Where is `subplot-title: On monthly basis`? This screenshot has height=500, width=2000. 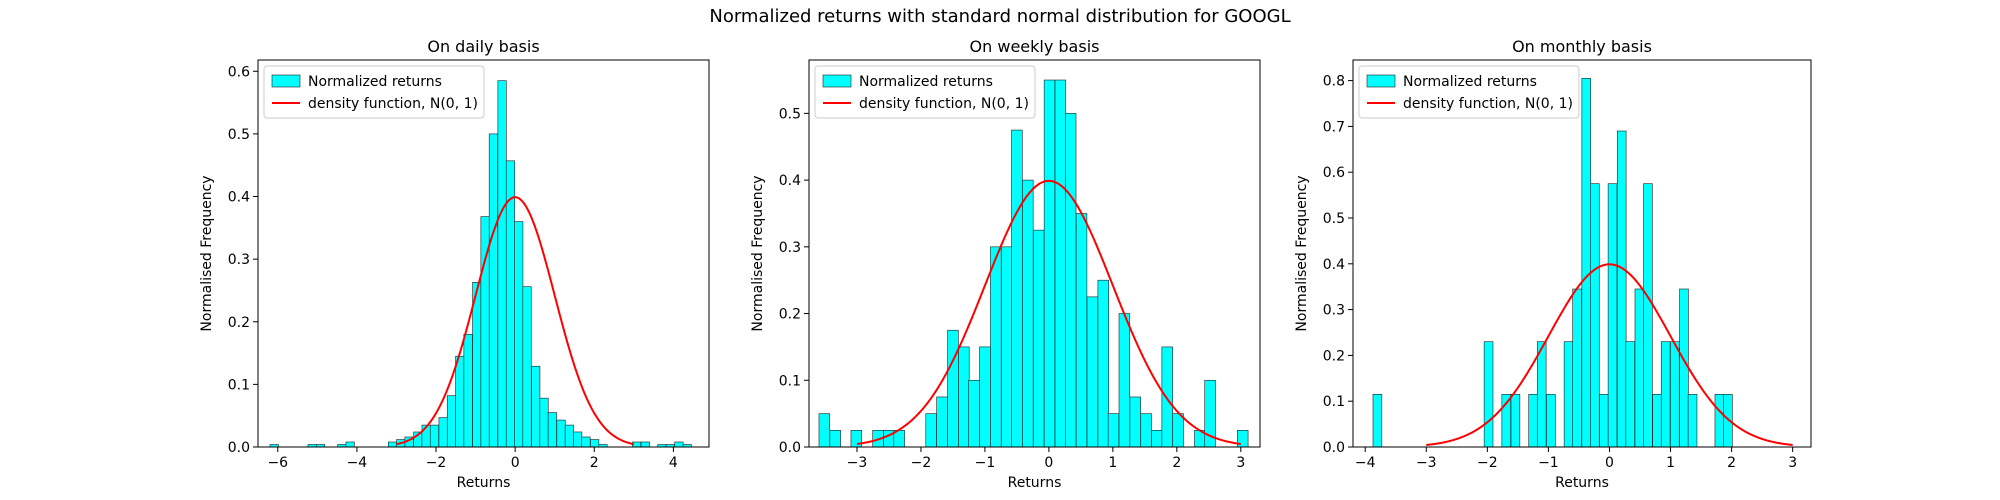 subplot-title: On monthly basis is located at coordinates (1582, 46).